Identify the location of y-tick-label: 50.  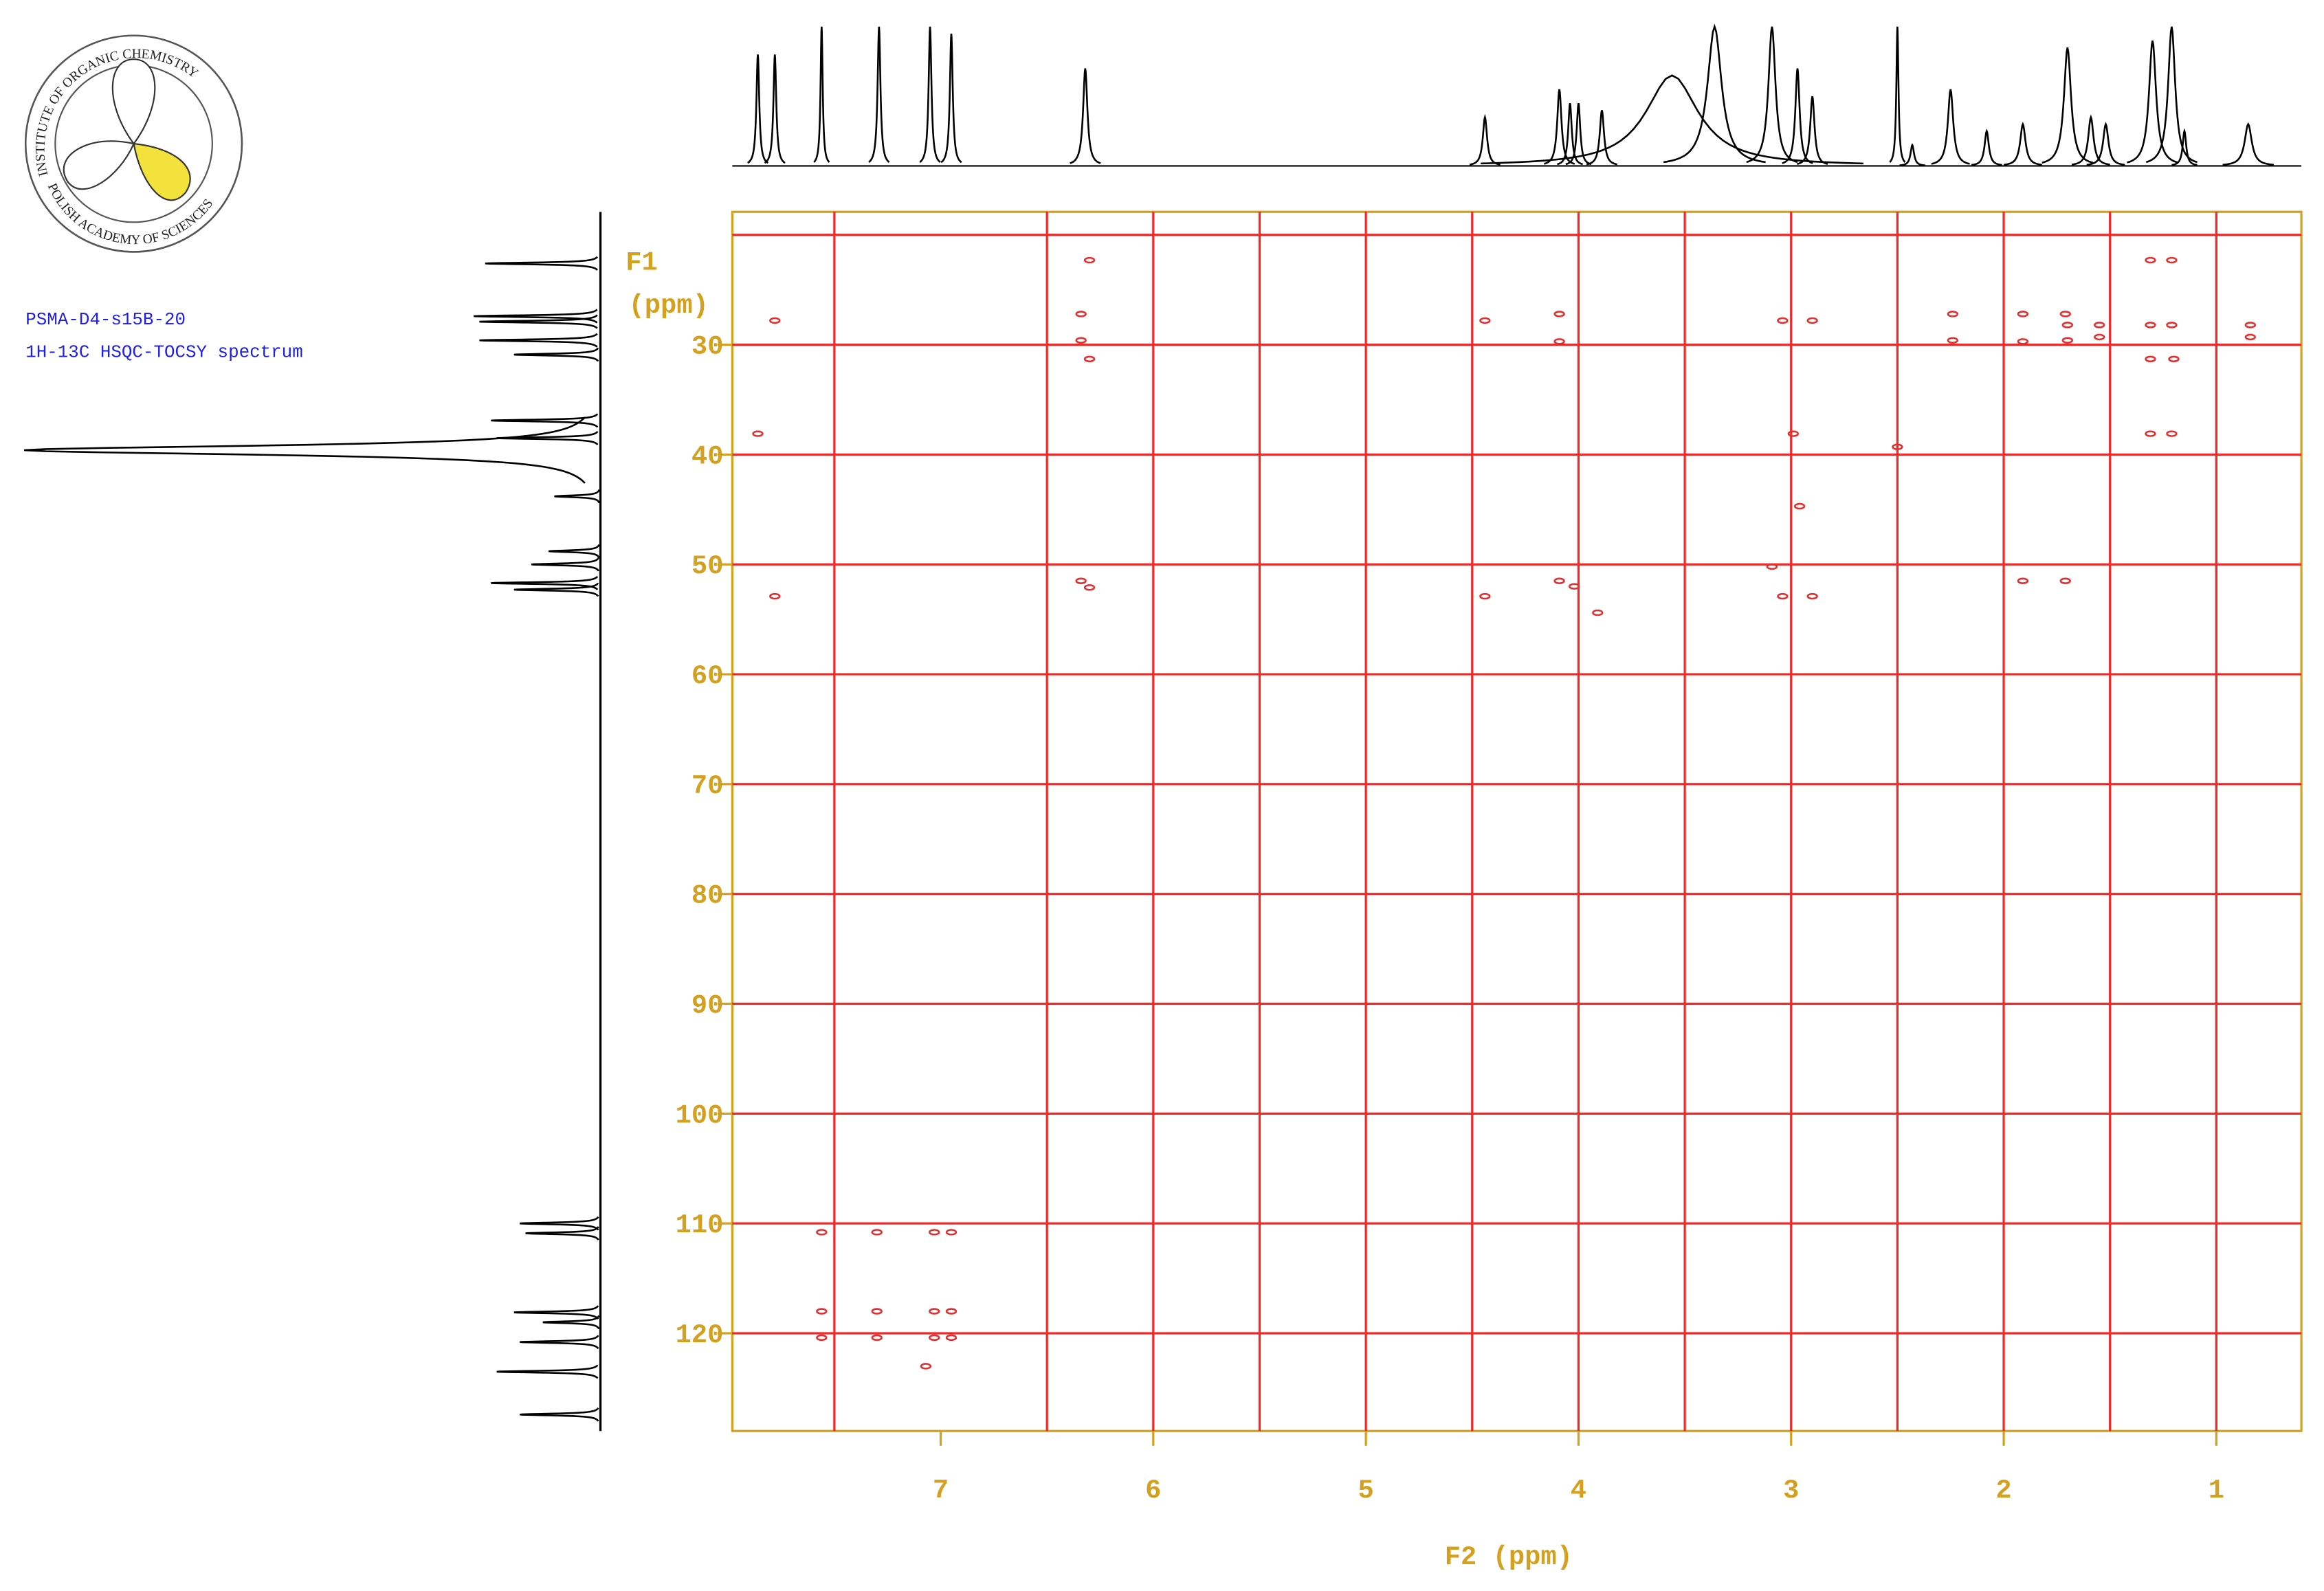
(708, 566).